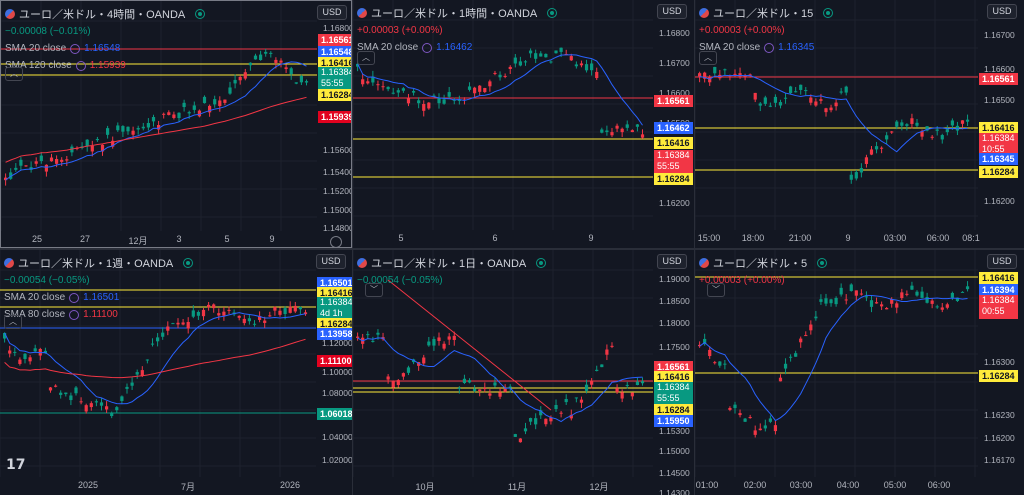  Describe the element at coordinates (998, 290) in the screenshot. I see `price-label: 1.16394` at that location.